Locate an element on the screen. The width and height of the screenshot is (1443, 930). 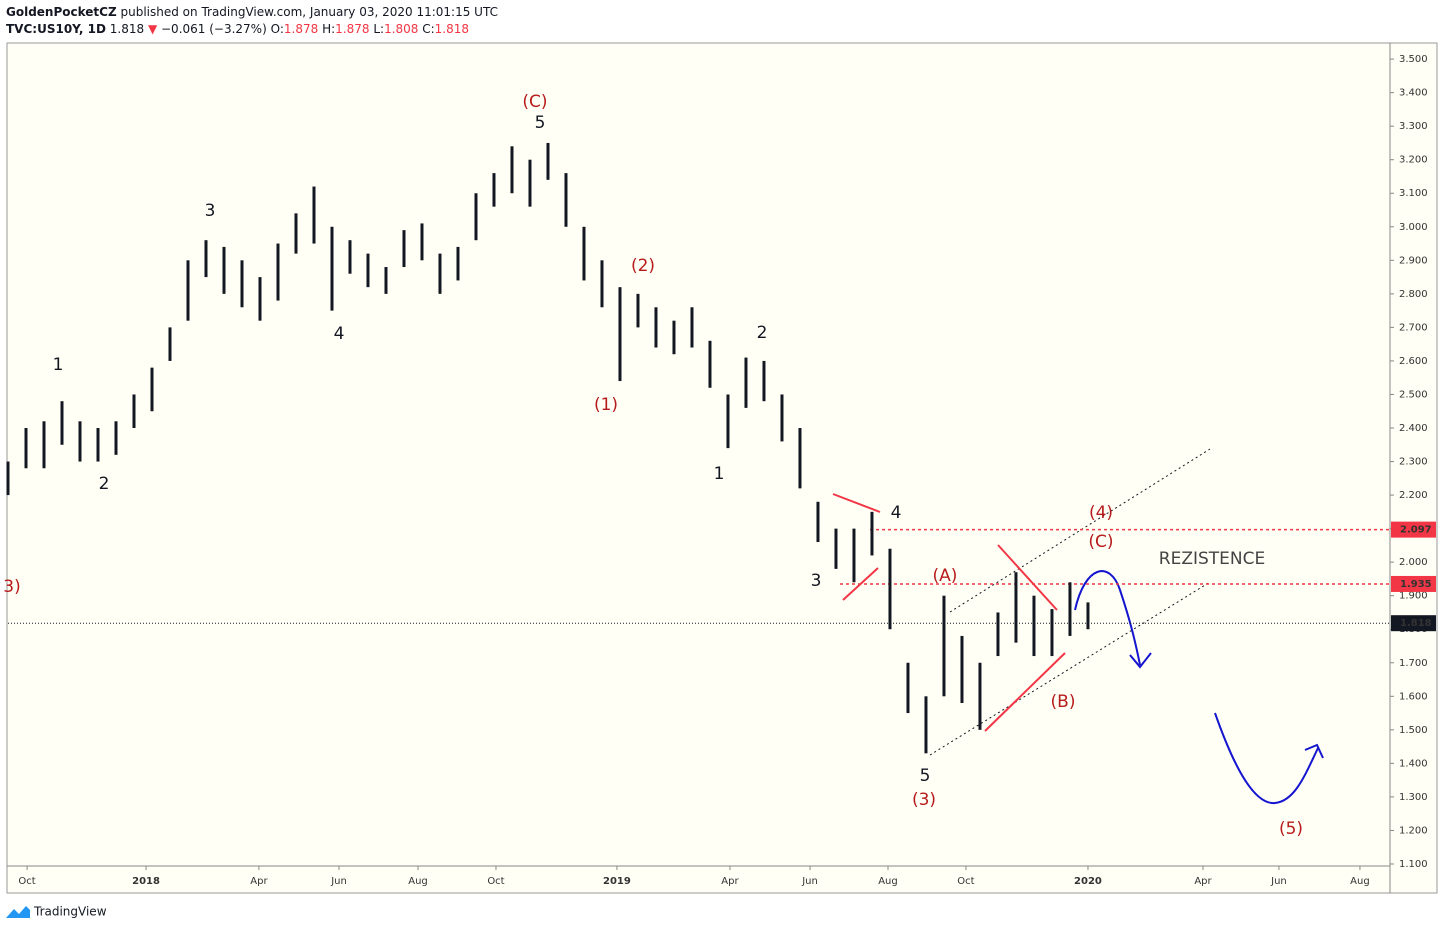
l: 1.808 is located at coordinates (401, 29).